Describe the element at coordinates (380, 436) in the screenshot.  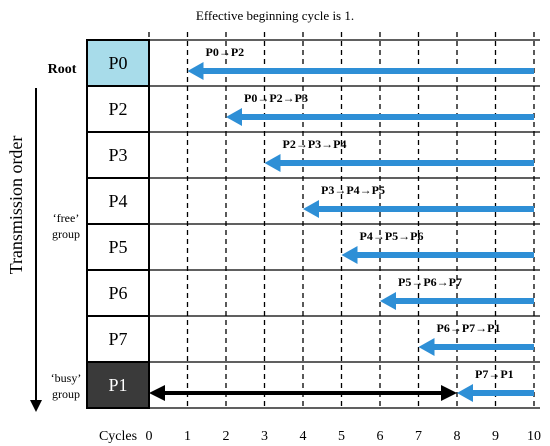
I see `cycle-tick-6: 6` at that location.